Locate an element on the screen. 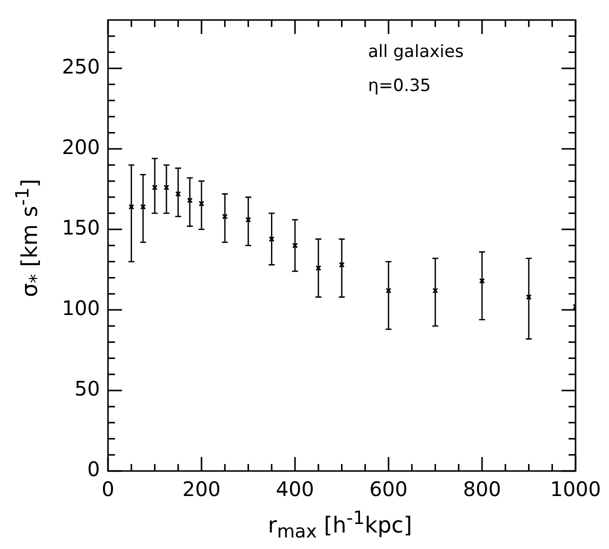 This screenshot has width=609, height=549. x-tick-label: 200 is located at coordinates (201, 489).